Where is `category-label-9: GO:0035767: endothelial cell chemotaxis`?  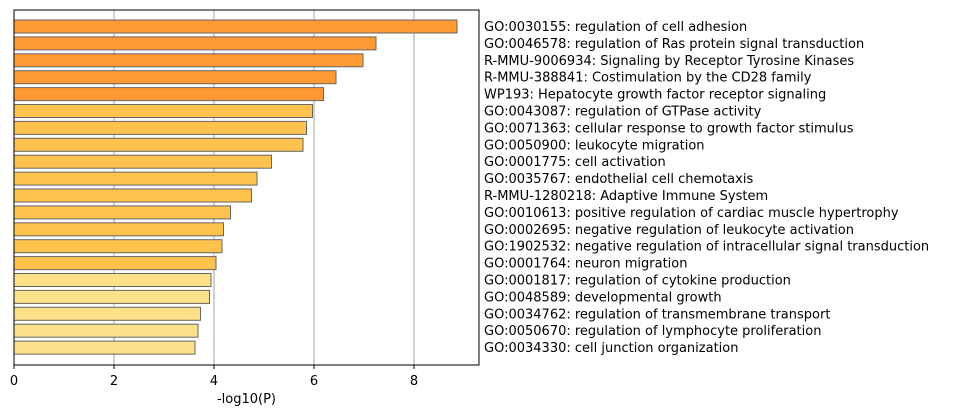 category-label-9: GO:0035767: endothelial cell chemotaxis is located at coordinates (618, 179).